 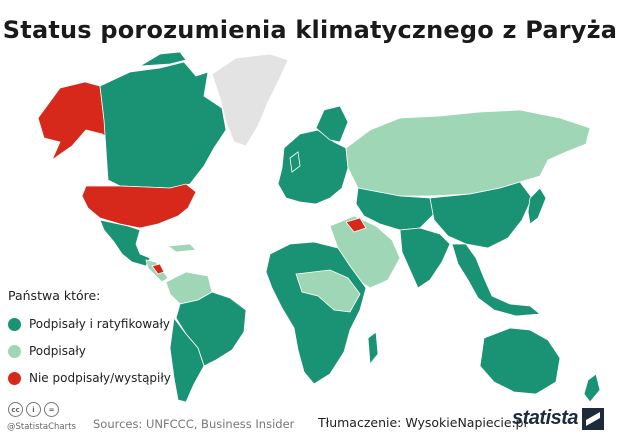 I want to click on social-handle: @StatistaCharts, so click(x=41, y=427).